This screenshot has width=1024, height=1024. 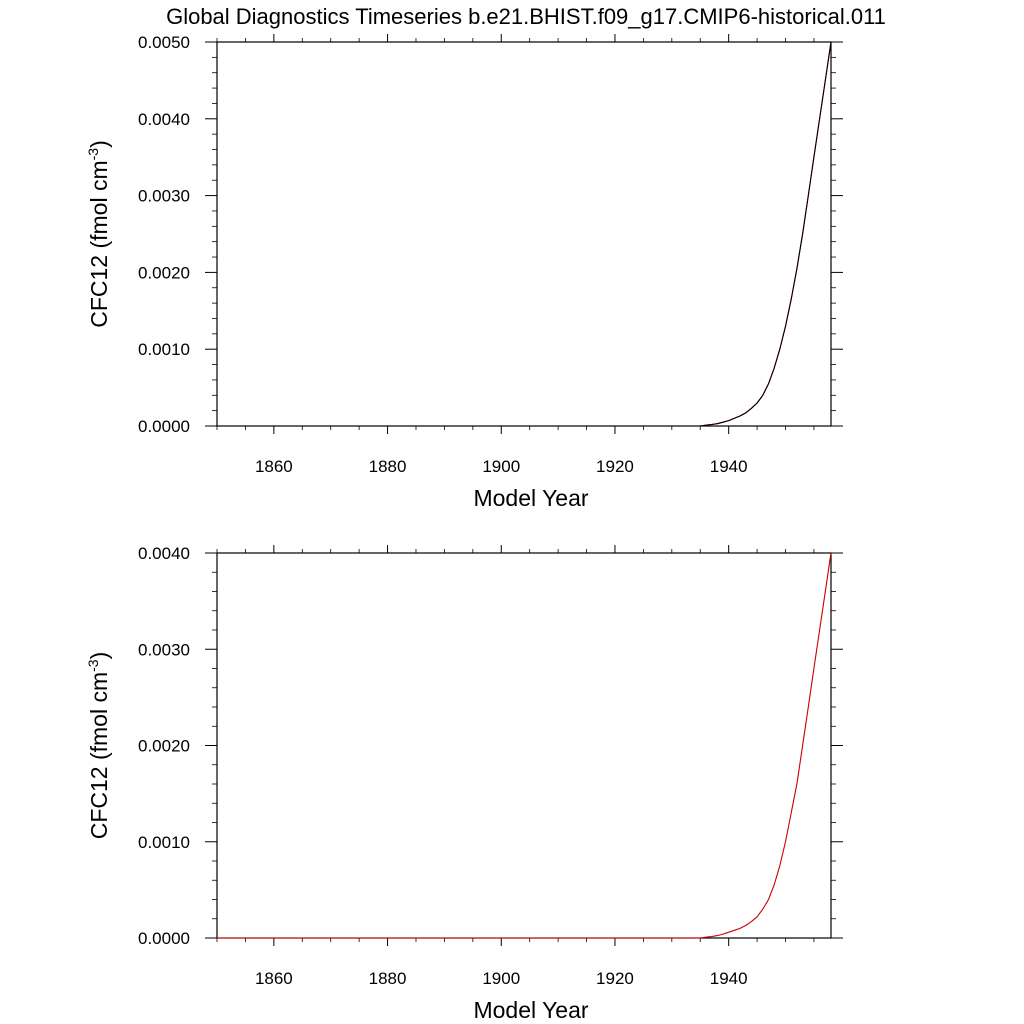 What do you see at coordinates (164, 42) in the screenshot?
I see `y-tick-label: 0.0050` at bounding box center [164, 42].